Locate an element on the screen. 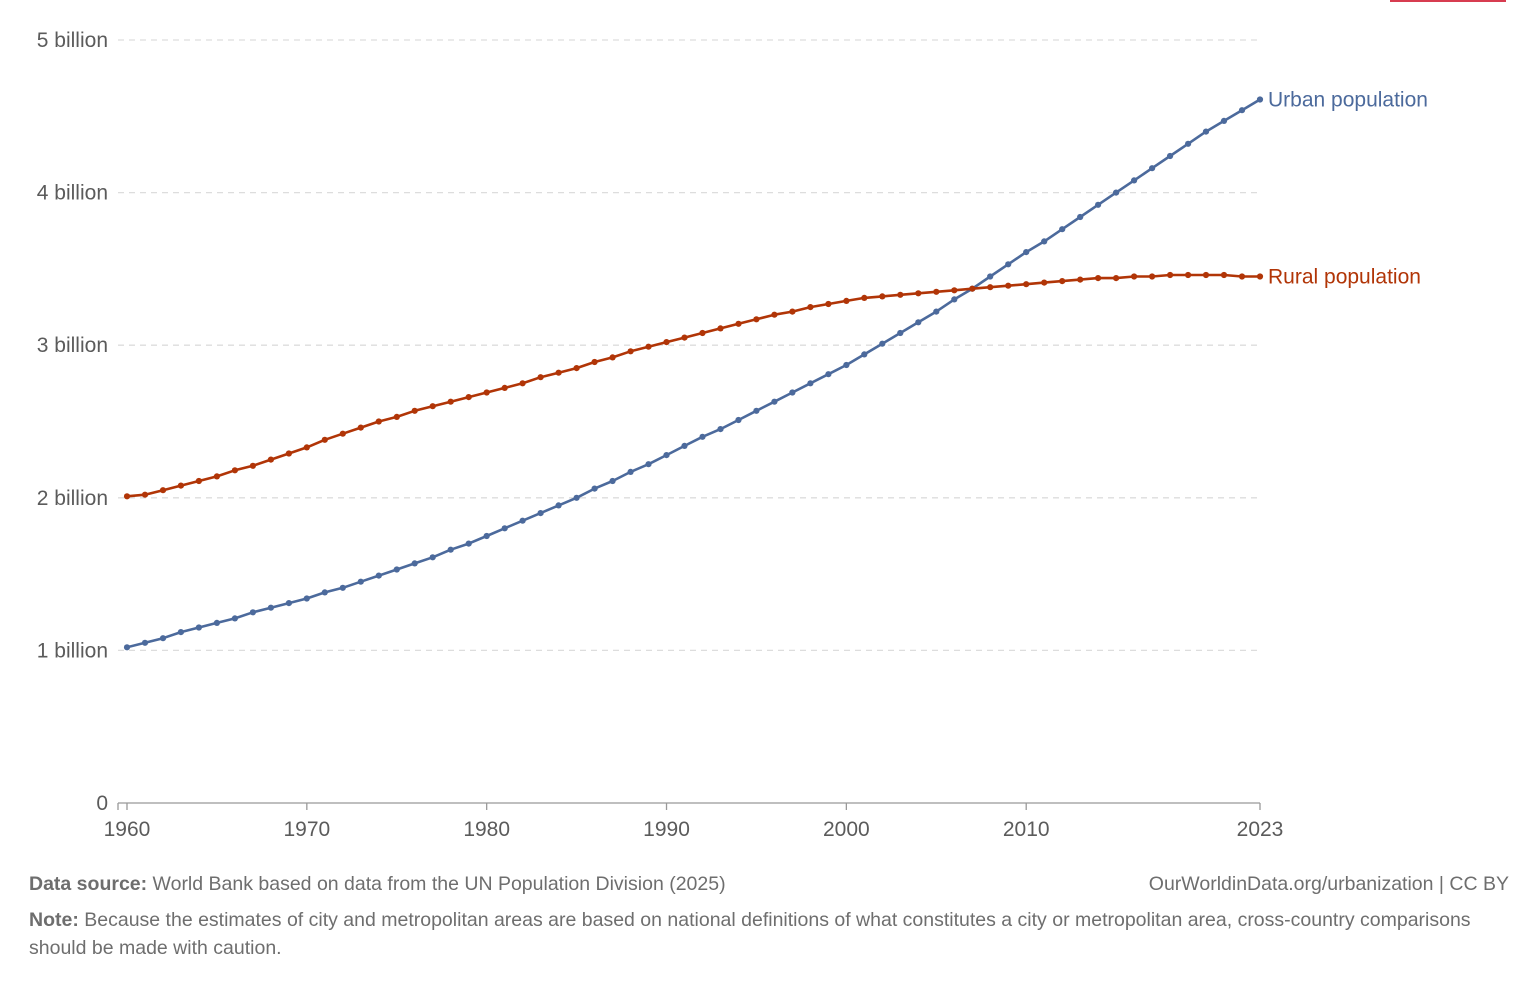 This screenshot has width=1536, height=991. rural-population-point-1991 is located at coordinates (684, 337).